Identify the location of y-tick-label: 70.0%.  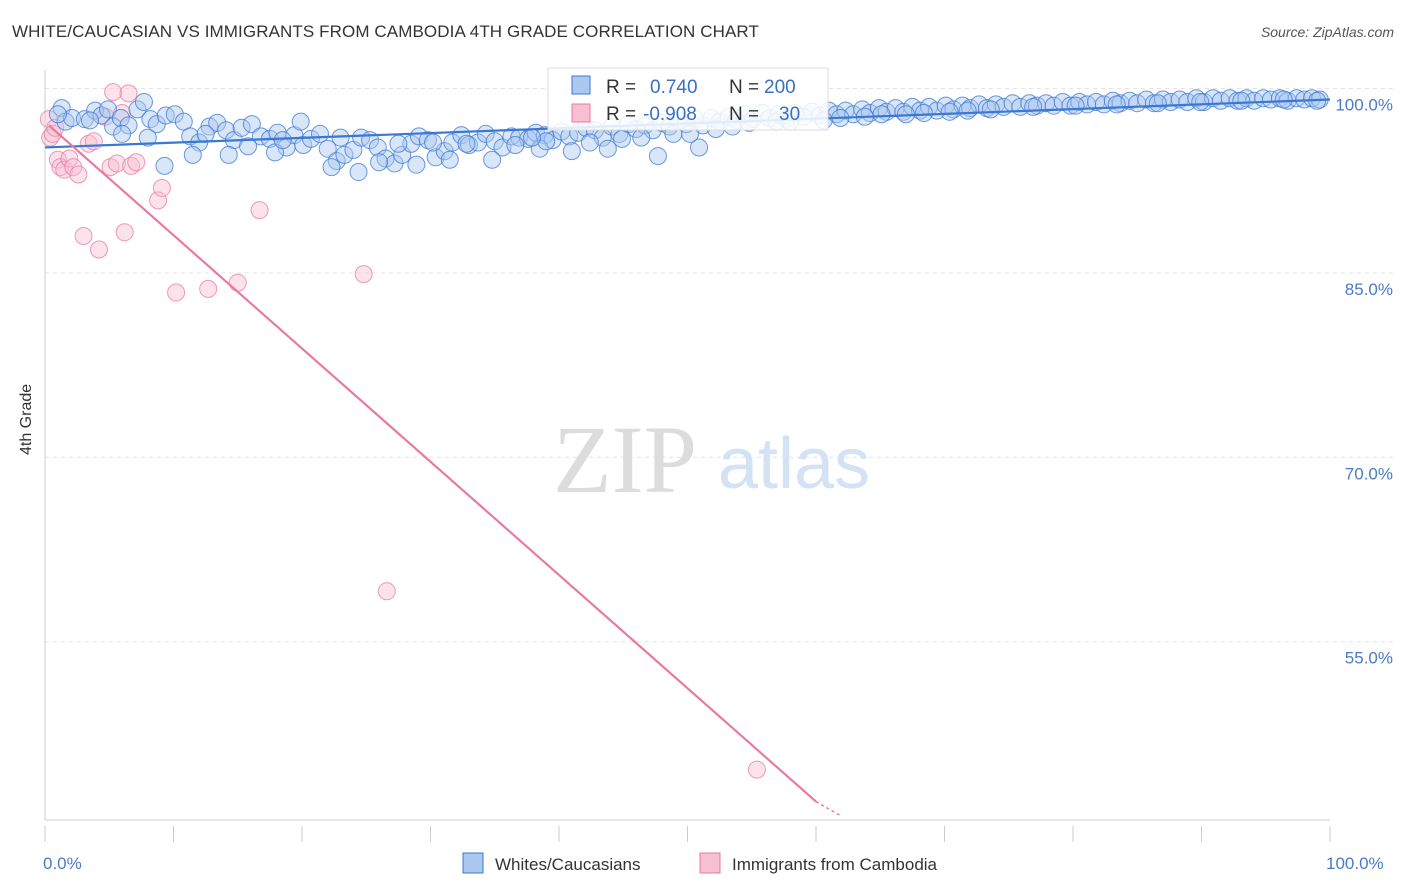
(1369, 473).